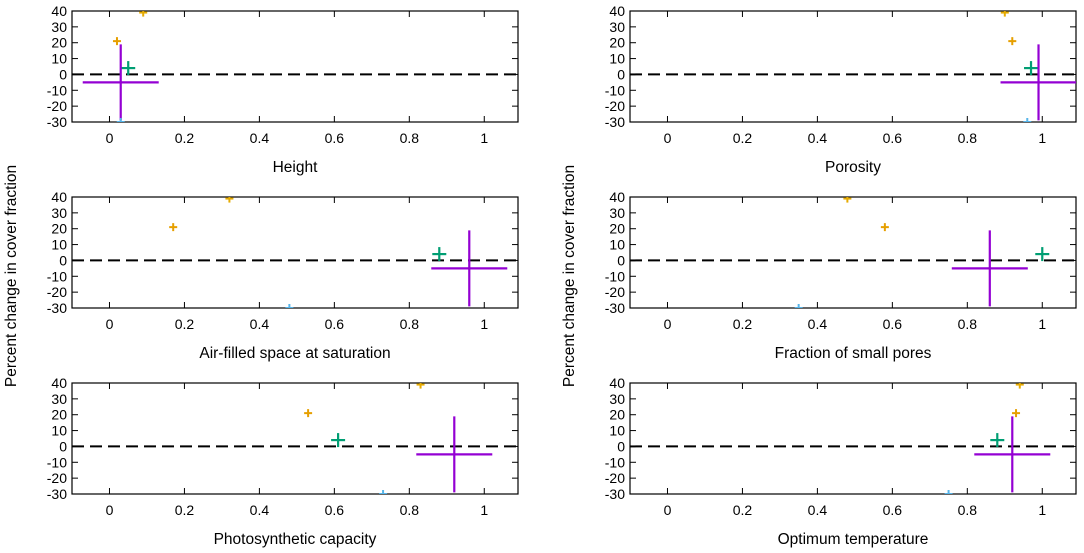 The width and height of the screenshot is (1084, 553). What do you see at coordinates (295, 539) in the screenshot?
I see `x-axis-title: Photosynthetic capacity` at bounding box center [295, 539].